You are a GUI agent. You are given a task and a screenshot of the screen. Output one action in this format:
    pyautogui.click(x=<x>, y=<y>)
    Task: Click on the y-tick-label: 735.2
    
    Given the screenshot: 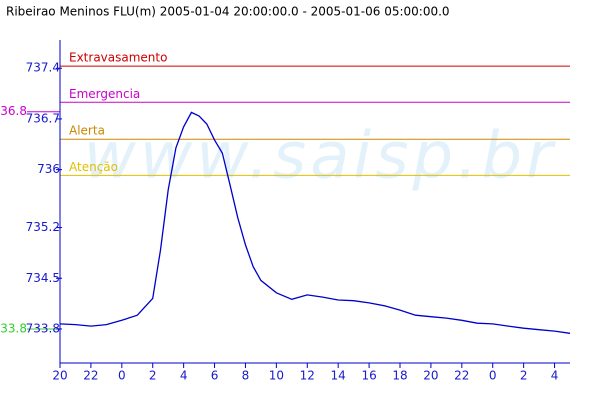 What is the action you would take?
    pyautogui.click(x=43, y=227)
    